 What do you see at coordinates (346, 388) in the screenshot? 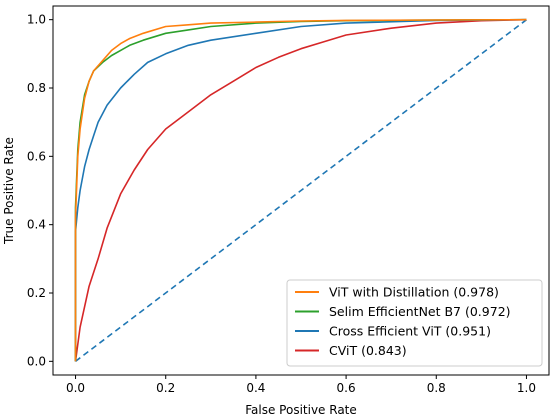
I see `x-tick-label: 0.6` at bounding box center [346, 388].